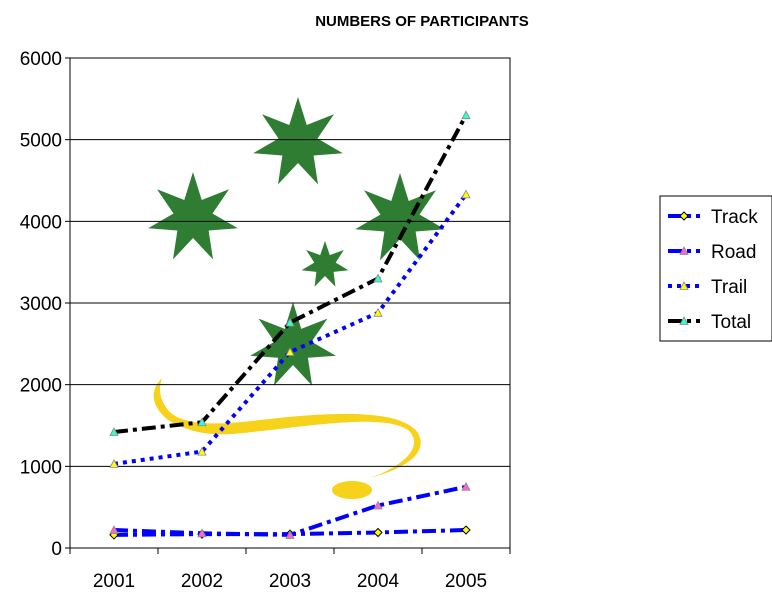  I want to click on series-line-road, so click(290, 510).